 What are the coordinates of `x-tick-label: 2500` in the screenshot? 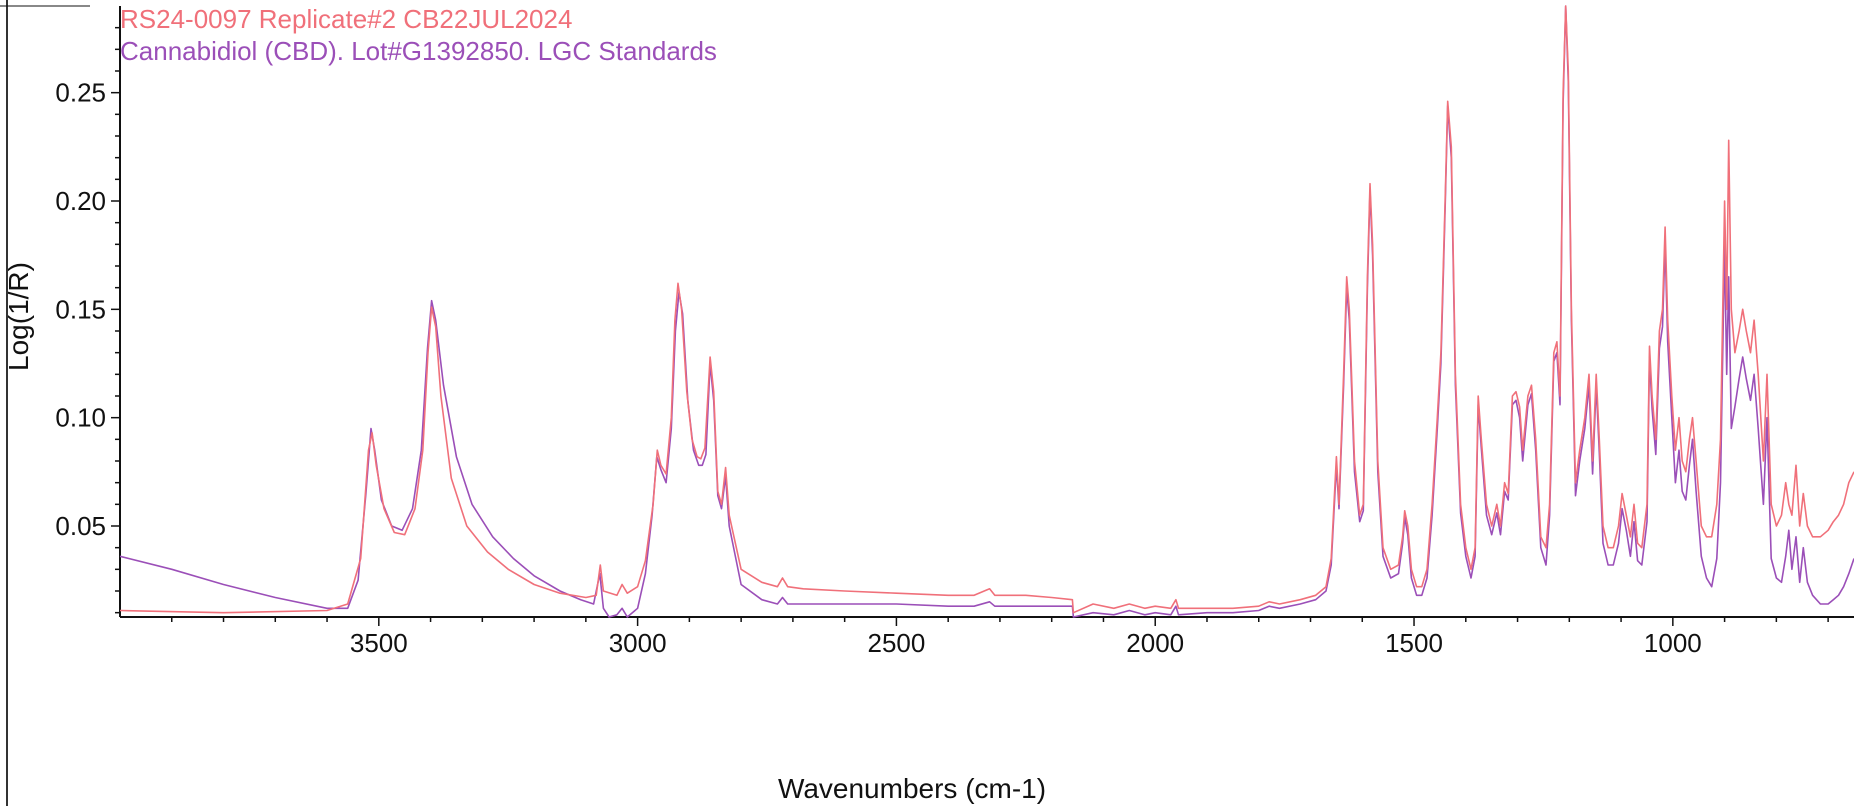 It's located at (896, 643).